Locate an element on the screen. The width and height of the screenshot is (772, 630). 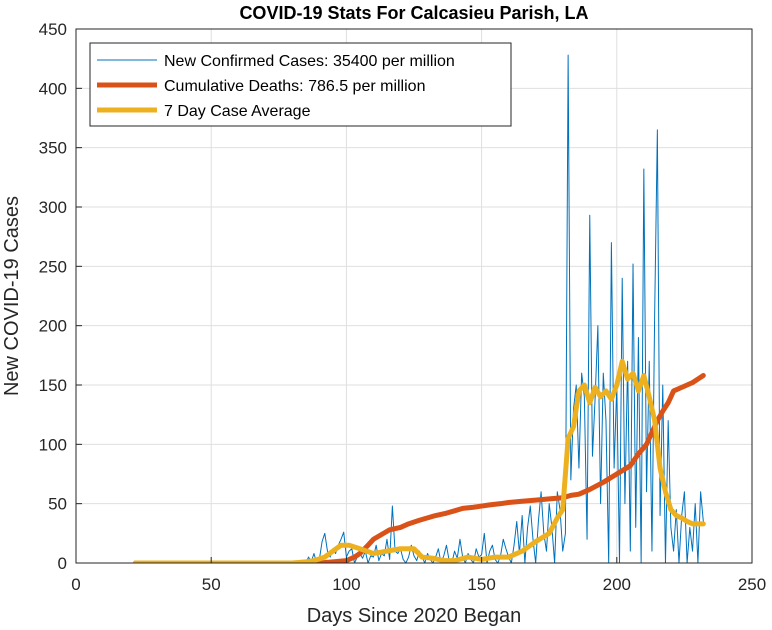
y-tick-label: 400 is located at coordinates (53, 88).